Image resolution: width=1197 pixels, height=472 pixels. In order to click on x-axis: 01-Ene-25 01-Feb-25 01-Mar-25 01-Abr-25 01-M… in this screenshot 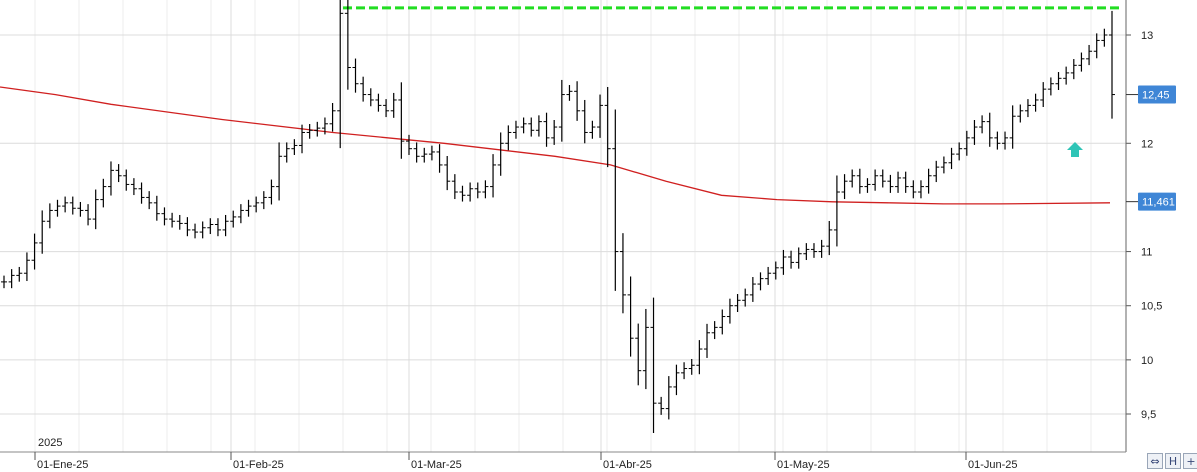, I will do `click(563, 461)`.